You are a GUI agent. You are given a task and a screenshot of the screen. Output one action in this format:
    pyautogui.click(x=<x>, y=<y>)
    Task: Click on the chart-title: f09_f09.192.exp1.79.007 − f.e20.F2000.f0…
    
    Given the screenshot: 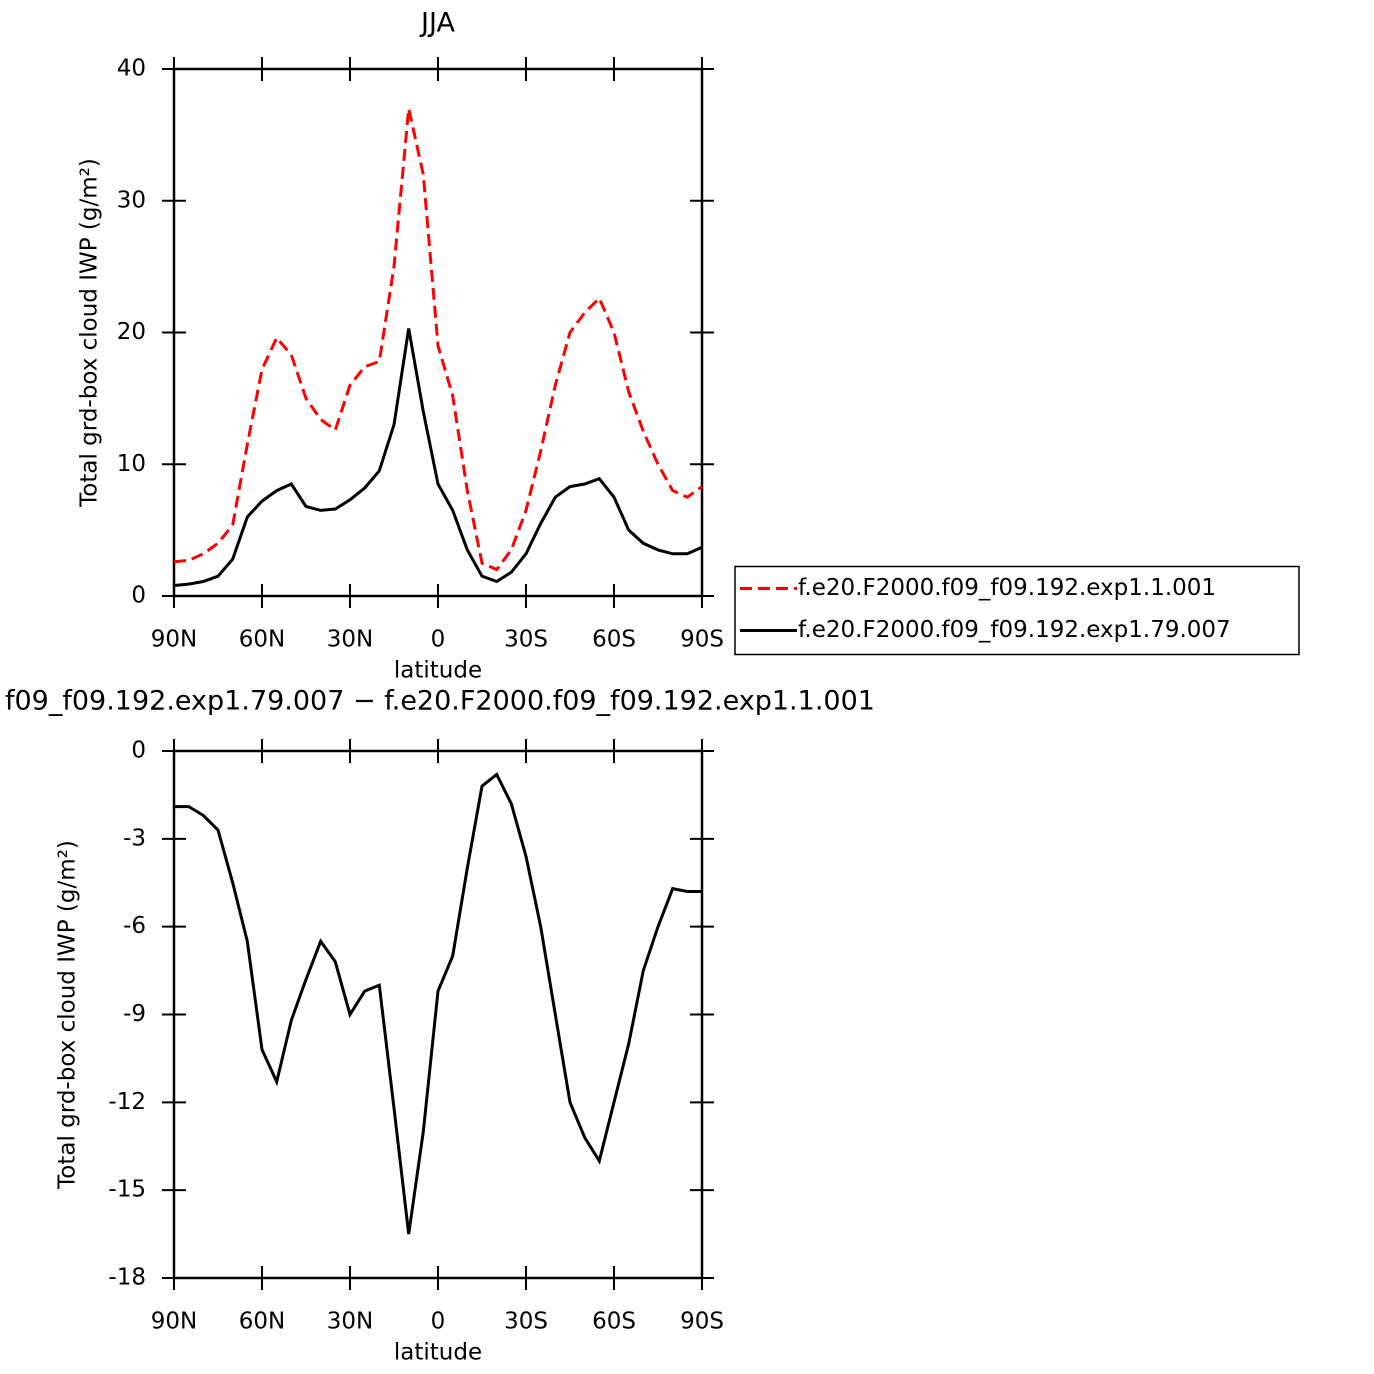 What is the action you would take?
    pyautogui.click(x=440, y=701)
    